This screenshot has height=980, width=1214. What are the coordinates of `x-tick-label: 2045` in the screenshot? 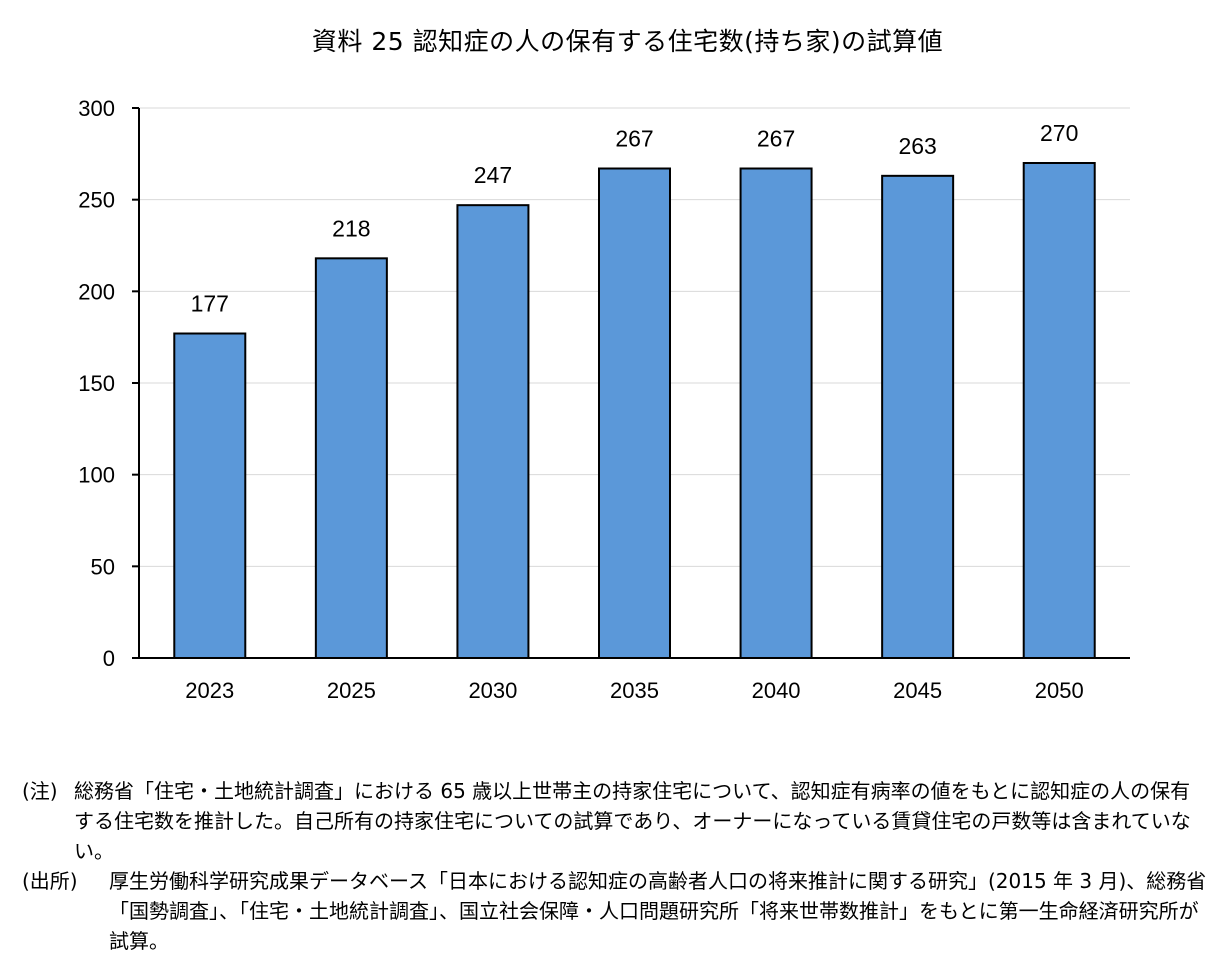 It's located at (917, 690).